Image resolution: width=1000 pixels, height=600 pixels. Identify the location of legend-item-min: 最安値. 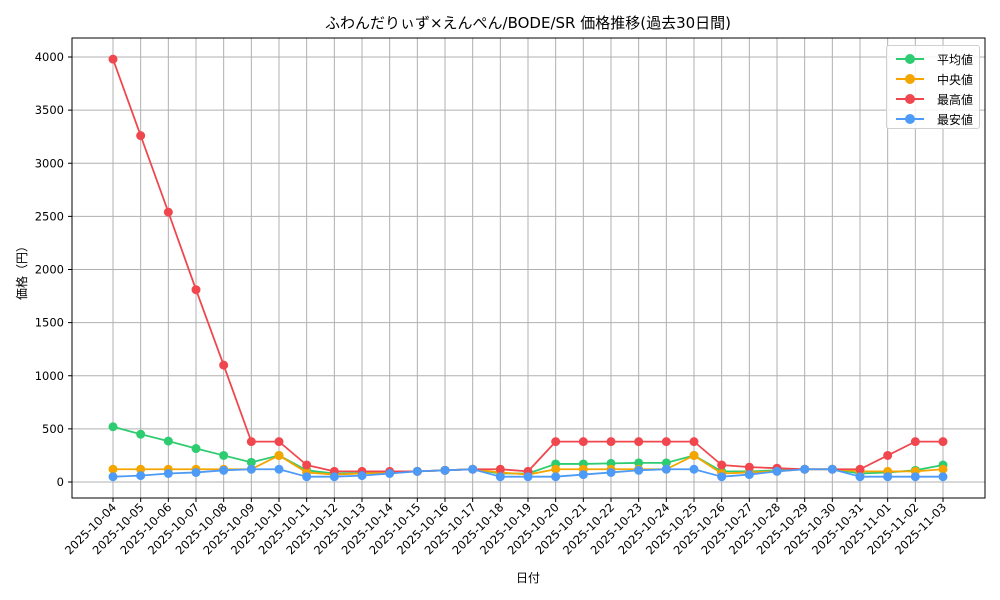
(935, 119).